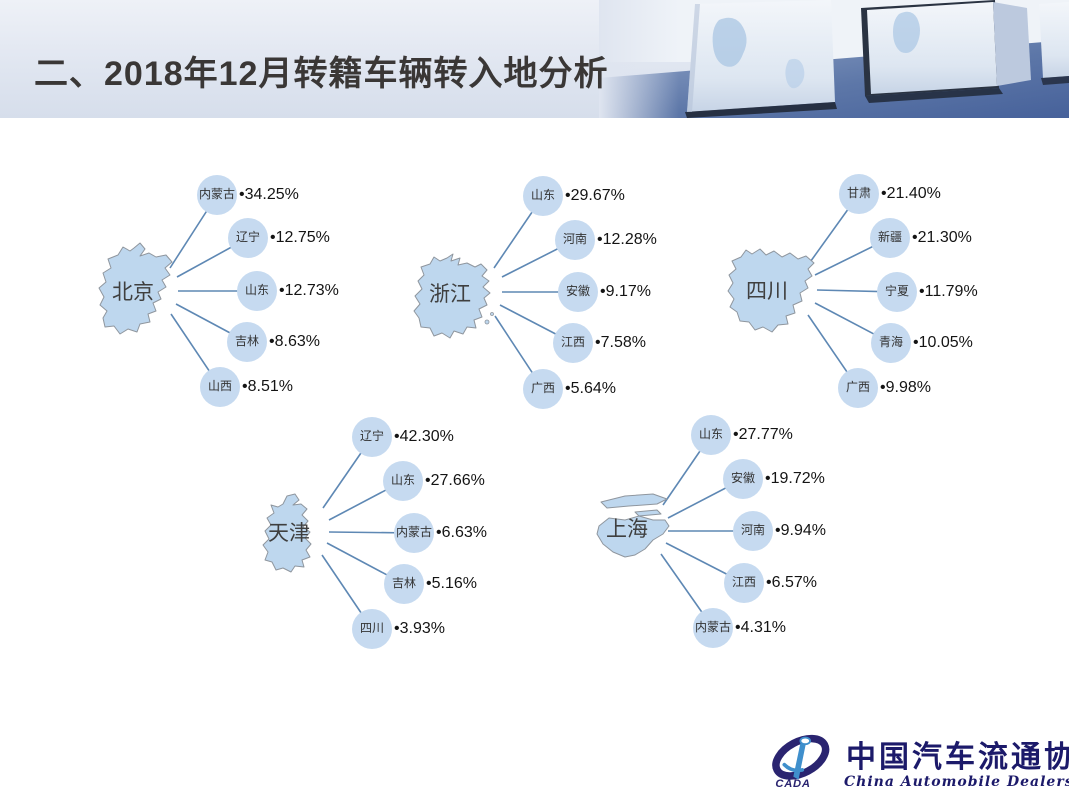  Describe the element at coordinates (792, 784) in the screenshot. I see `cada-acronym: CADA` at that location.